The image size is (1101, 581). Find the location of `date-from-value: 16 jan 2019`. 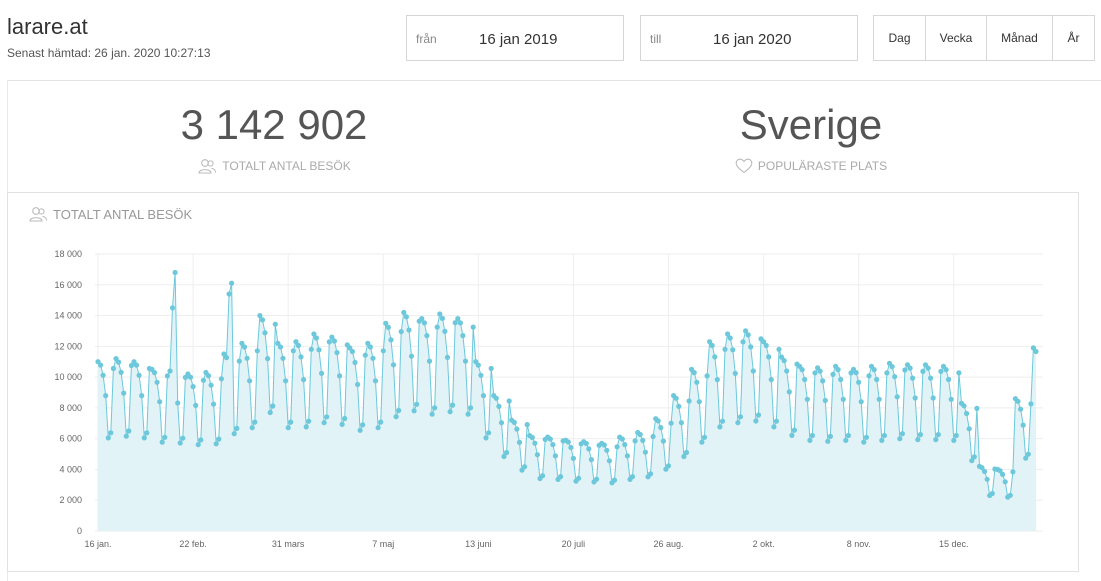

date-from-value: 16 jan 2019 is located at coordinates (518, 39).